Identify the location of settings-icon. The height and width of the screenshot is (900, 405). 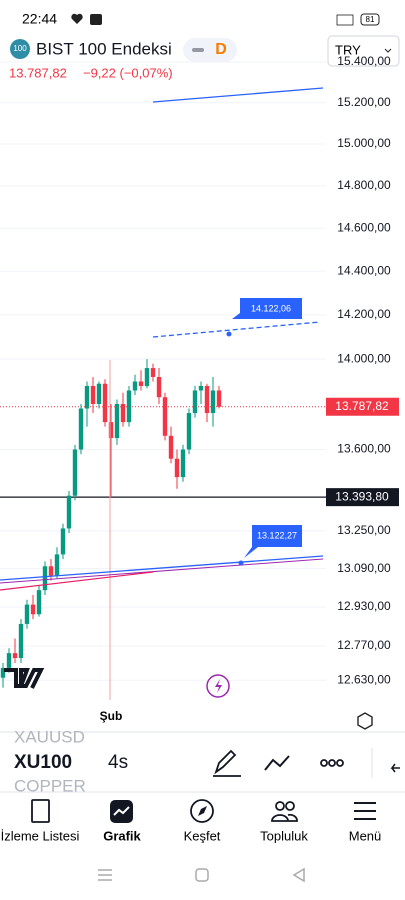
(365, 721).